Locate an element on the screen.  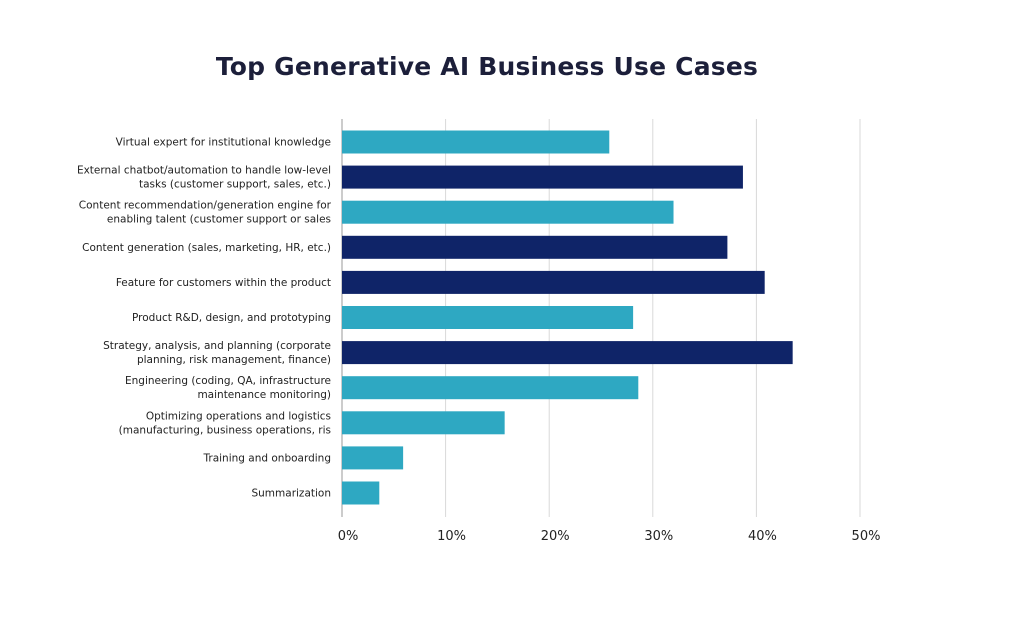
x-tick-label: 10% is located at coordinates (451, 536).